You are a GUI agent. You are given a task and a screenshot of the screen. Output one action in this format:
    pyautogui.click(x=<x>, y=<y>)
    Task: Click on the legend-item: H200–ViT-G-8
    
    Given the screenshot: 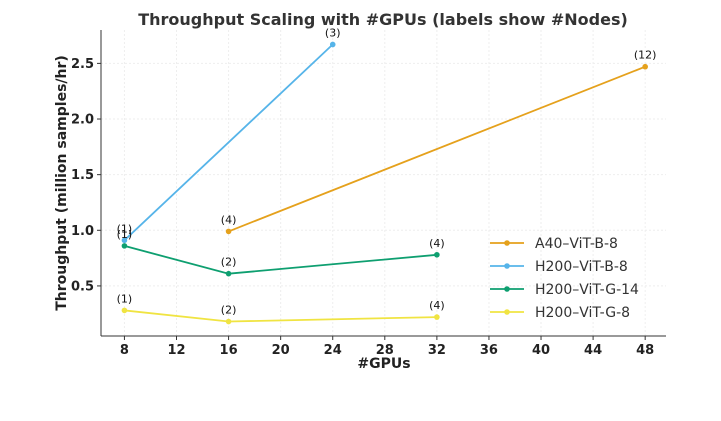 What is the action you would take?
    pyautogui.click(x=560, y=313)
    